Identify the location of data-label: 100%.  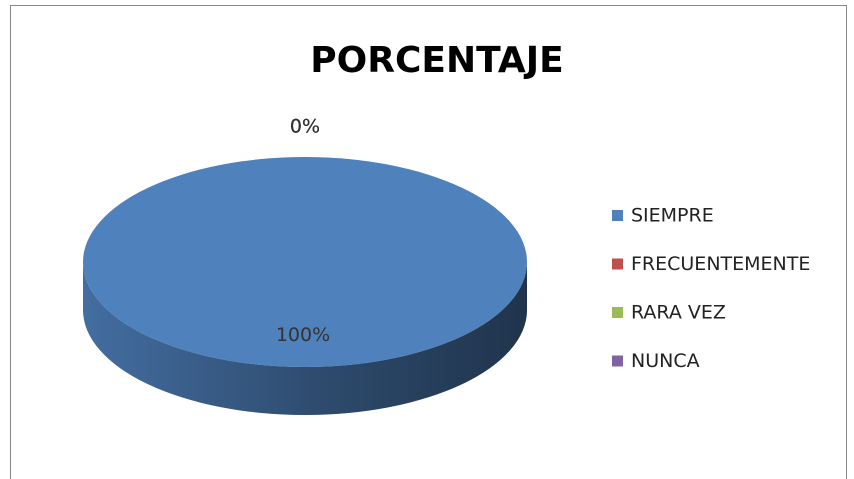
(303, 335).